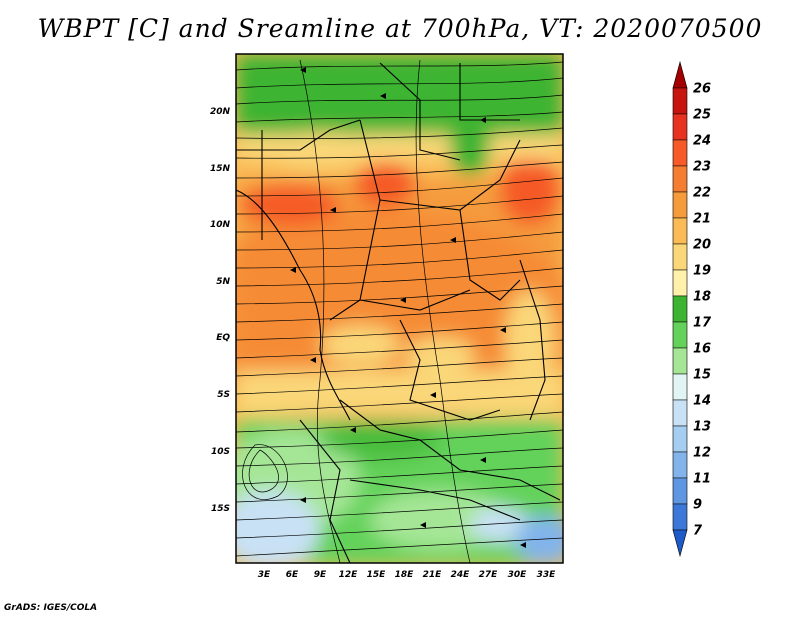  What do you see at coordinates (702, 479) in the screenshot?
I see `colorbar-label: 11` at bounding box center [702, 479].